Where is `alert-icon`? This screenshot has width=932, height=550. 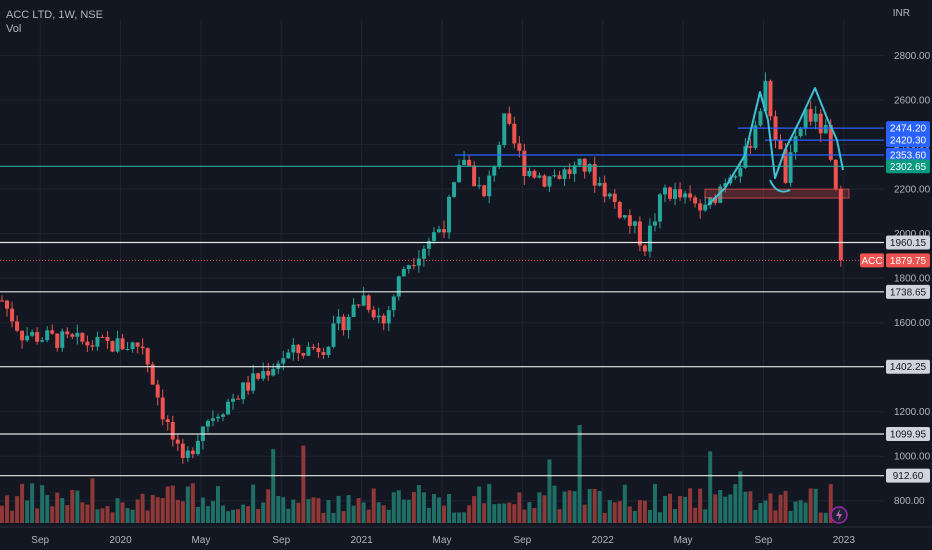 alert-icon is located at coordinates (839, 515).